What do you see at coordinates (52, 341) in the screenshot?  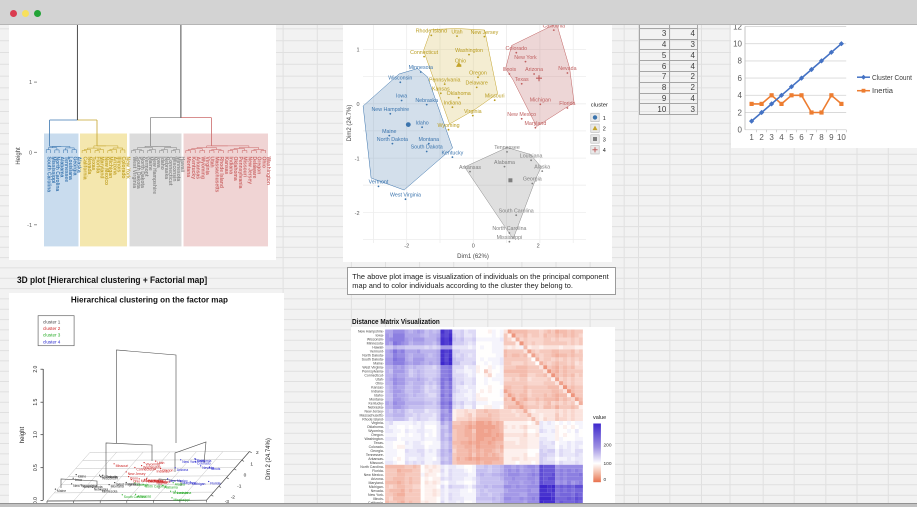 I see `svg-text: cluster 4` at bounding box center [52, 341].